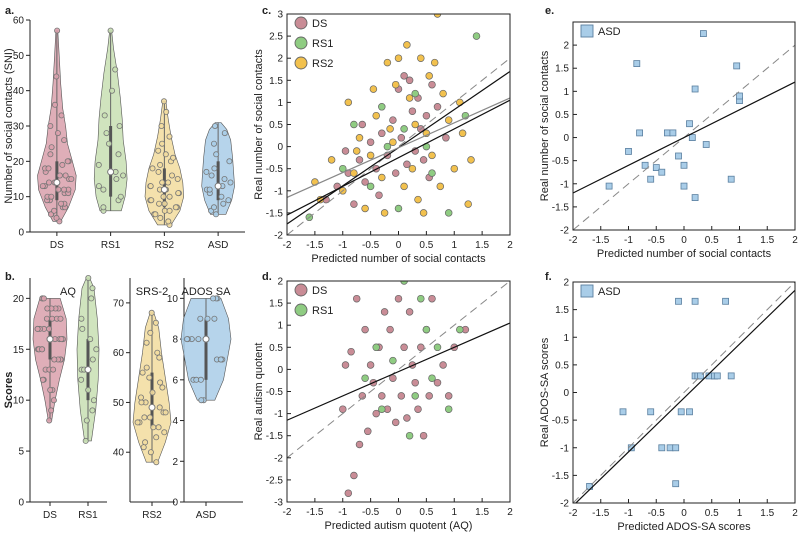 This screenshot has width=800, height=535. I want to click on panel-d-legend-label: RS1, so click(322, 311).